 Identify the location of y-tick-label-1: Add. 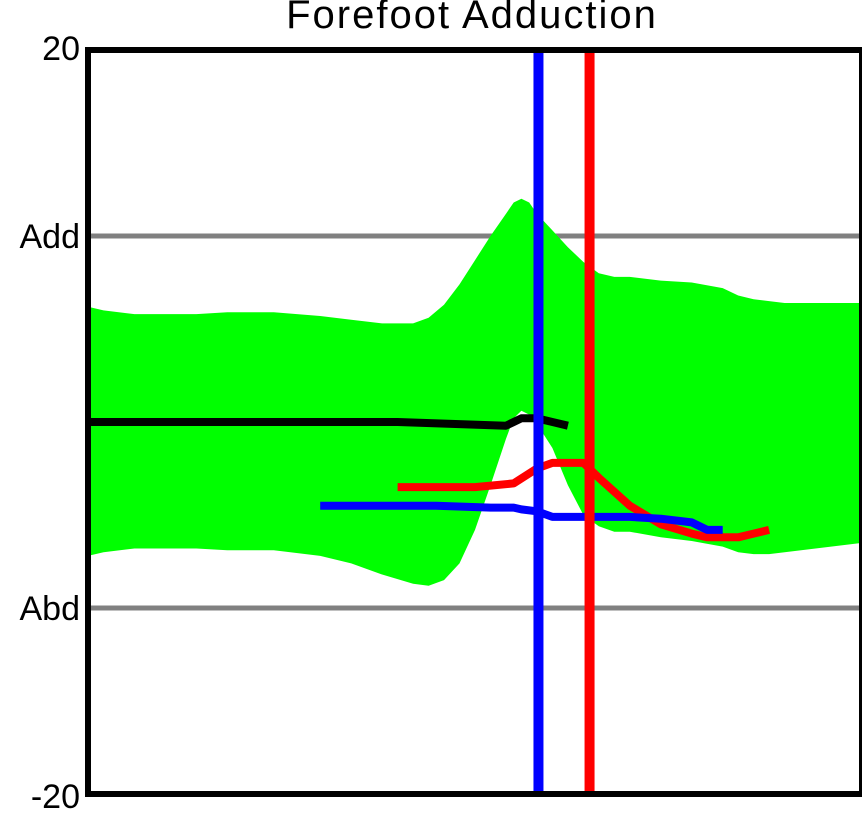
(50, 237).